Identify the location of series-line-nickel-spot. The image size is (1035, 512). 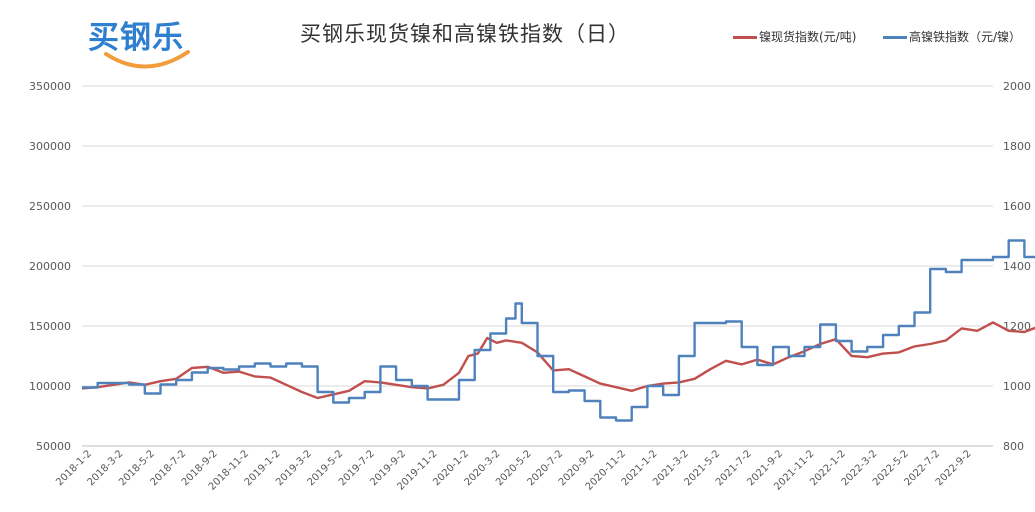
(558, 360).